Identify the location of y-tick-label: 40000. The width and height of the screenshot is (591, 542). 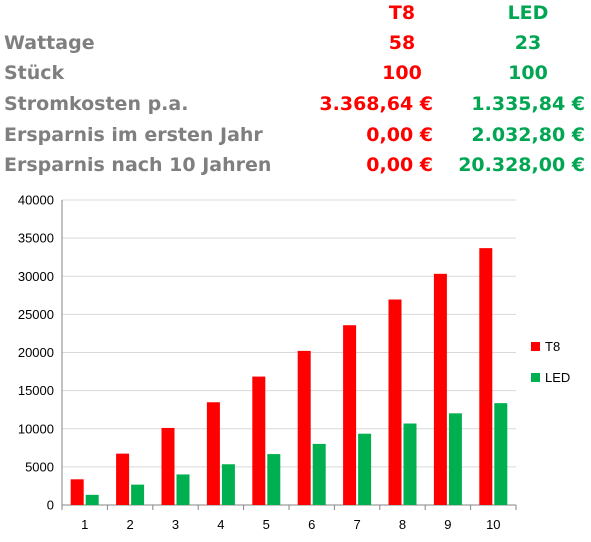
(36, 200).